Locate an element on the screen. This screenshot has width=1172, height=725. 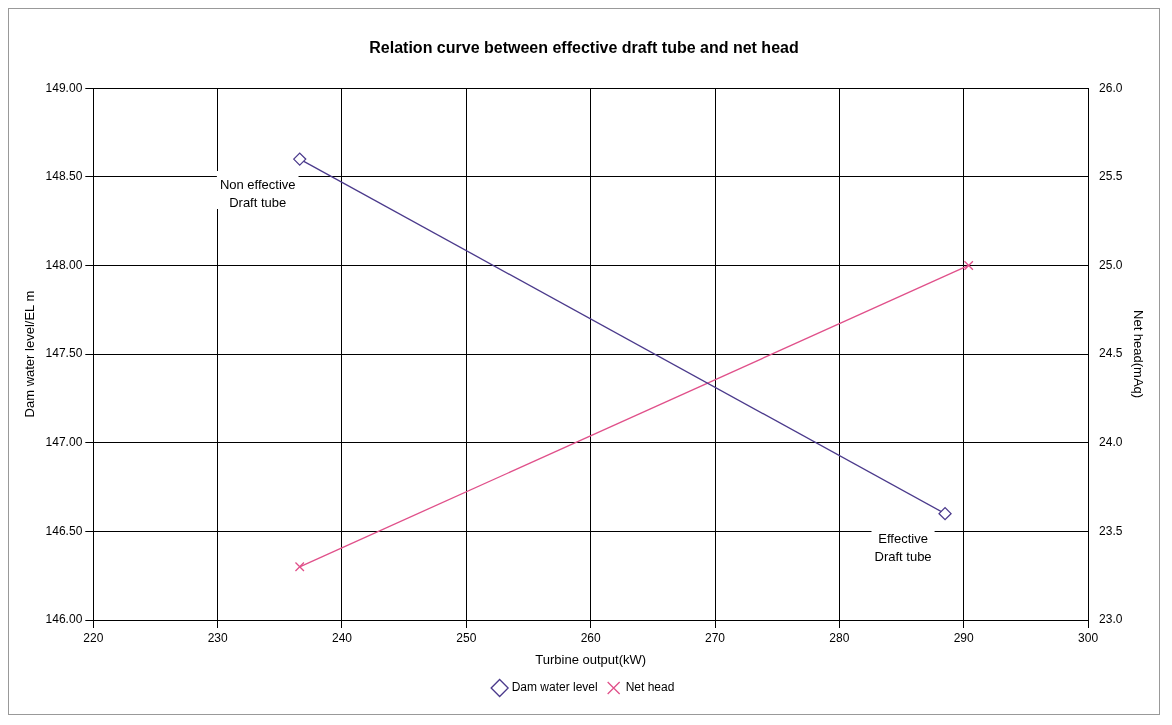
x-tick-label: 220 is located at coordinates (93, 637).